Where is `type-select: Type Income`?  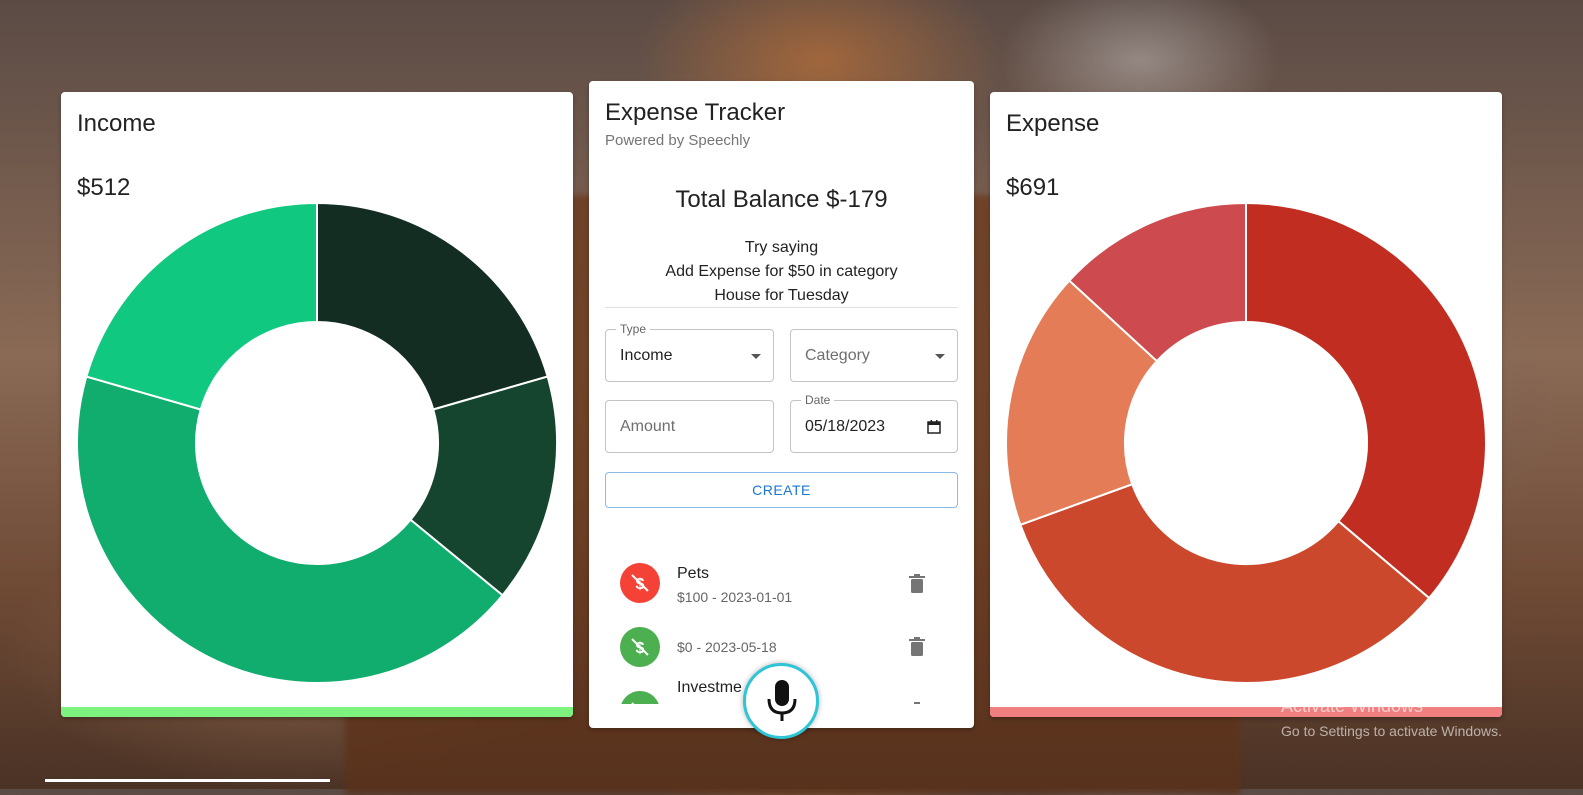 type-select: Type Income is located at coordinates (689, 352).